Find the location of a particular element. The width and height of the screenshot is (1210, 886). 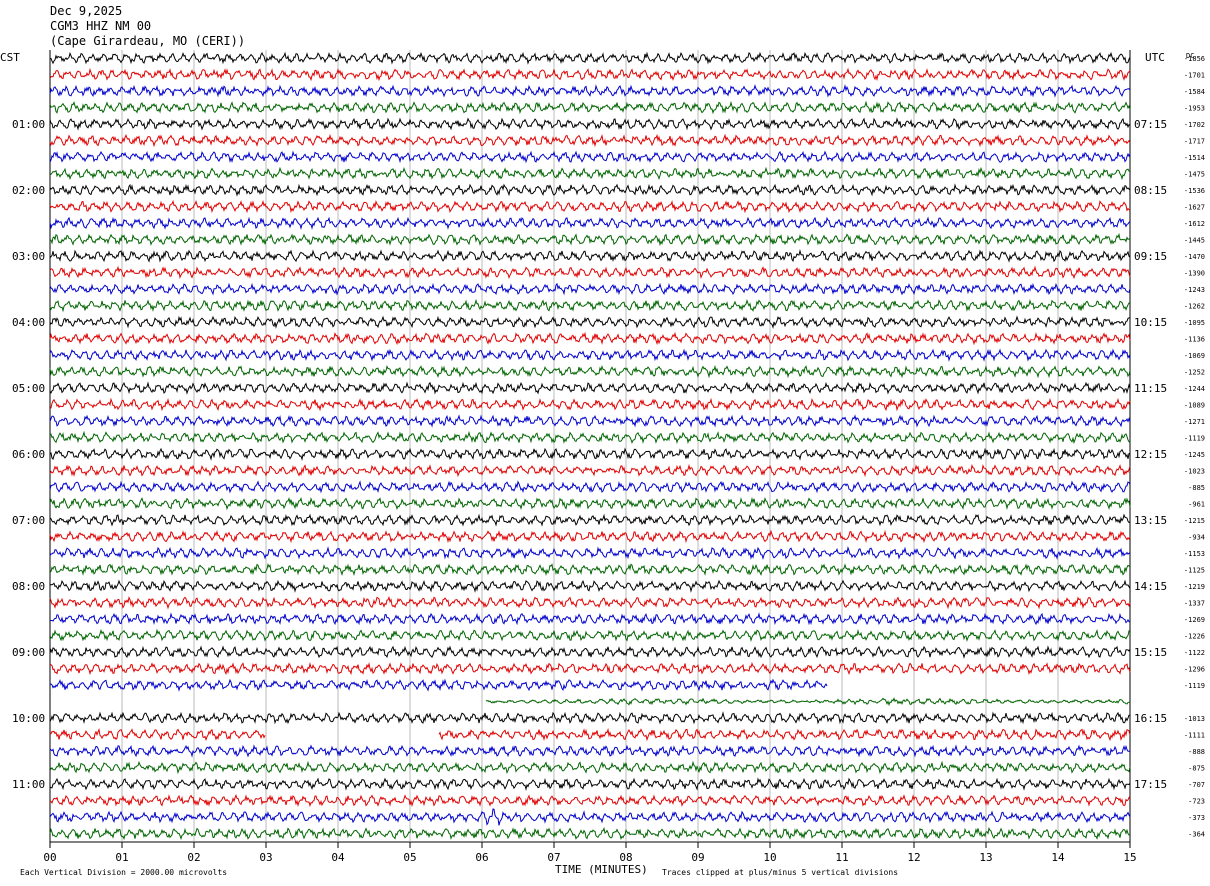

dc-offset-label: -1095 is located at coordinates (1194, 323).